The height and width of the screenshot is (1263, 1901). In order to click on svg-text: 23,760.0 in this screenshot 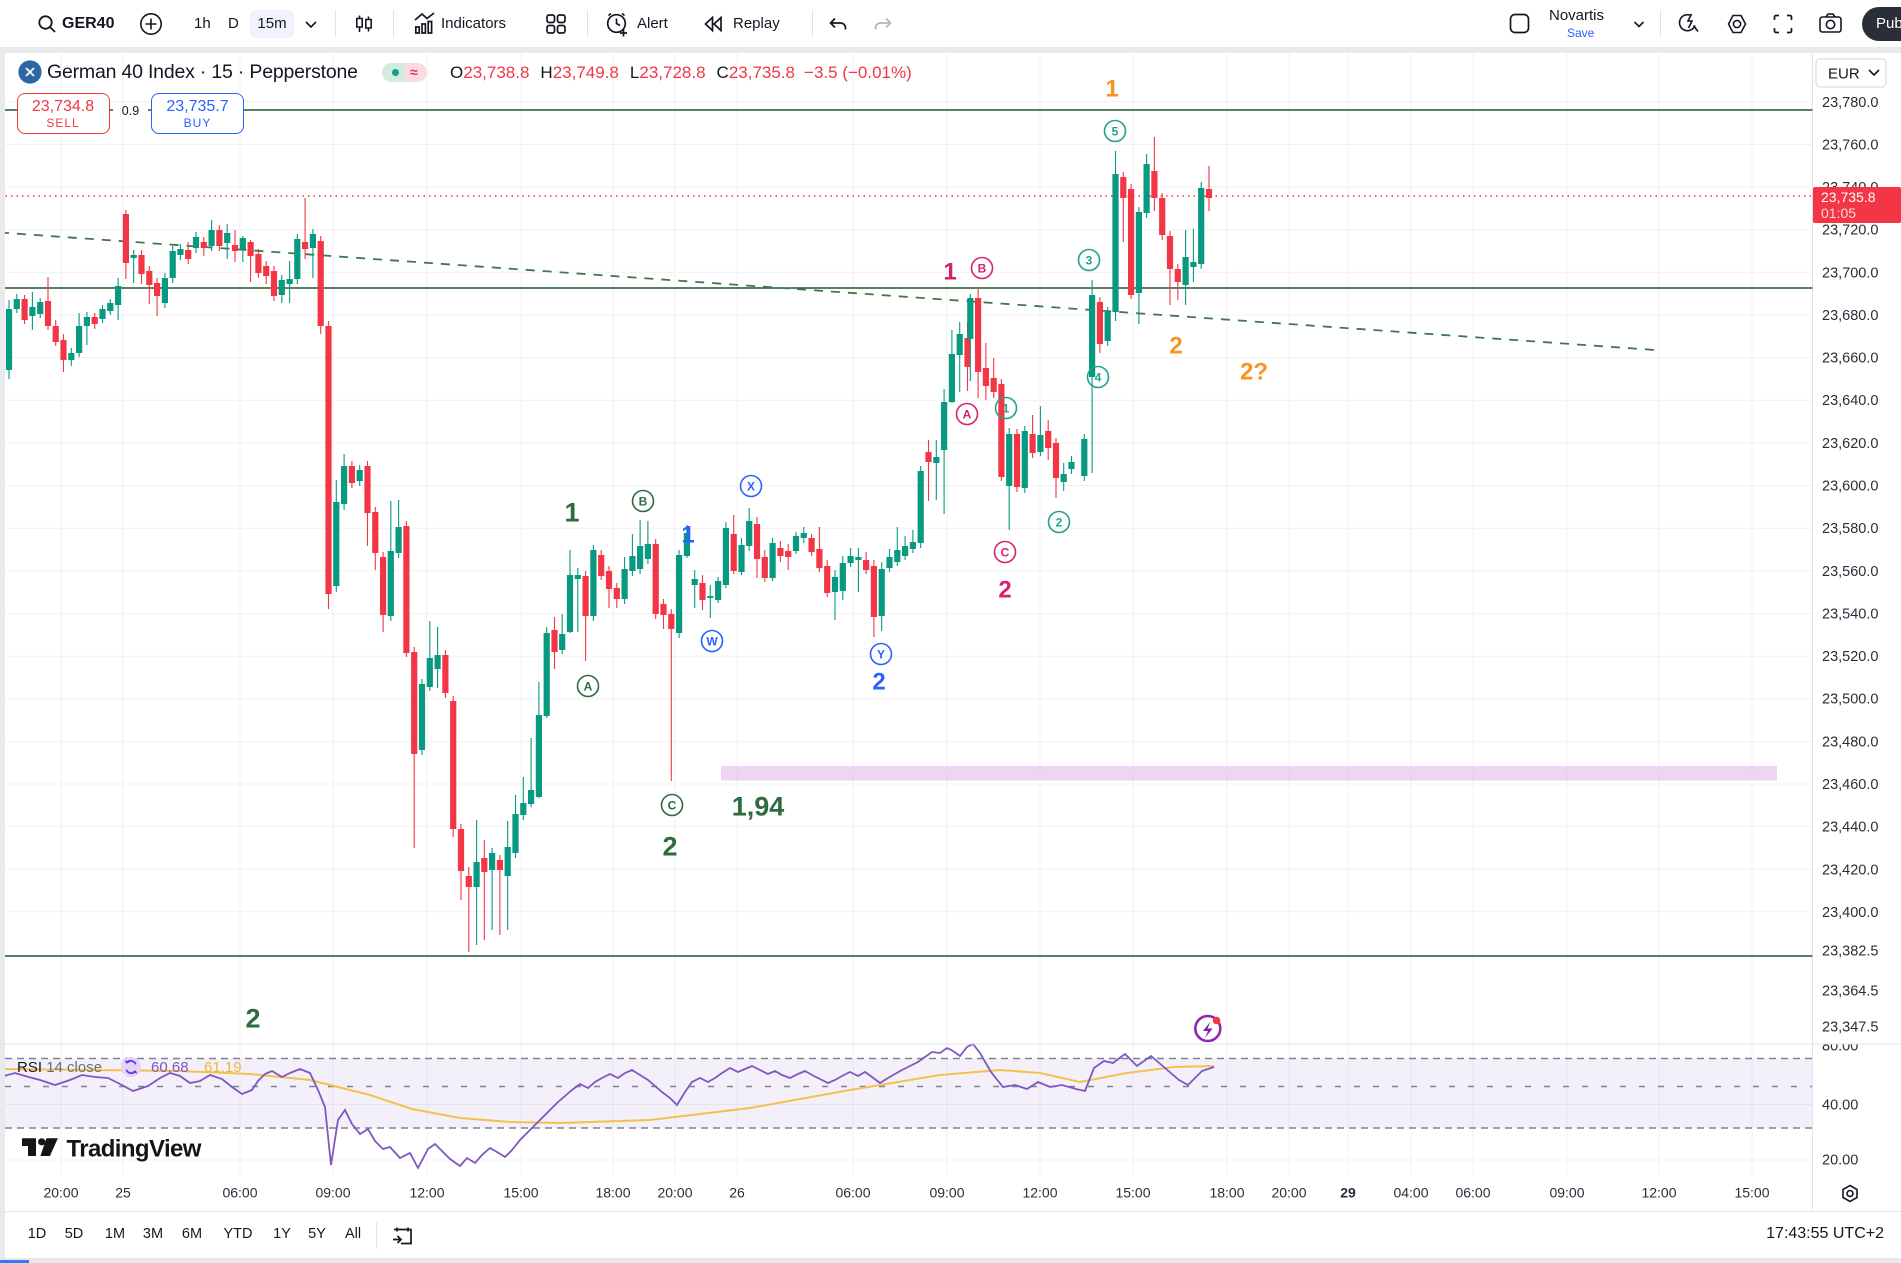, I will do `click(1850, 145)`.